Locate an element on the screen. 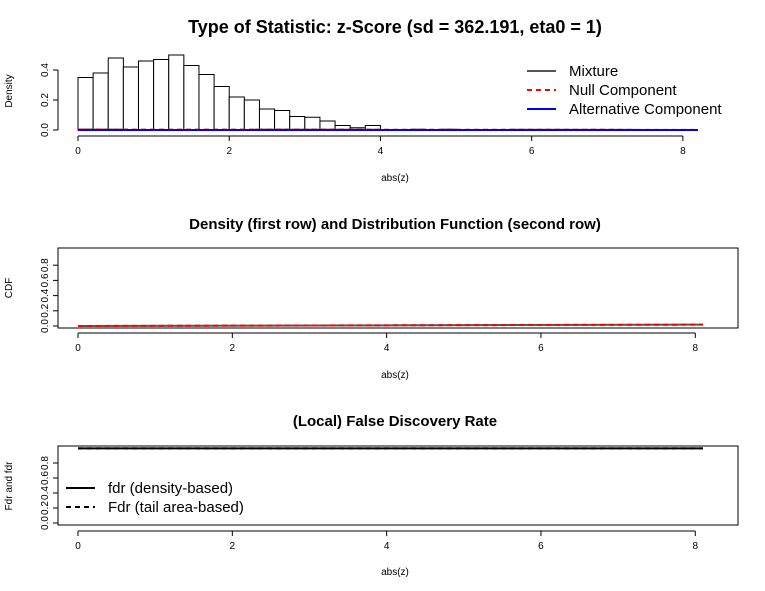 The image size is (765, 591). legend-label: Alternative Component is located at coordinates (645, 109).